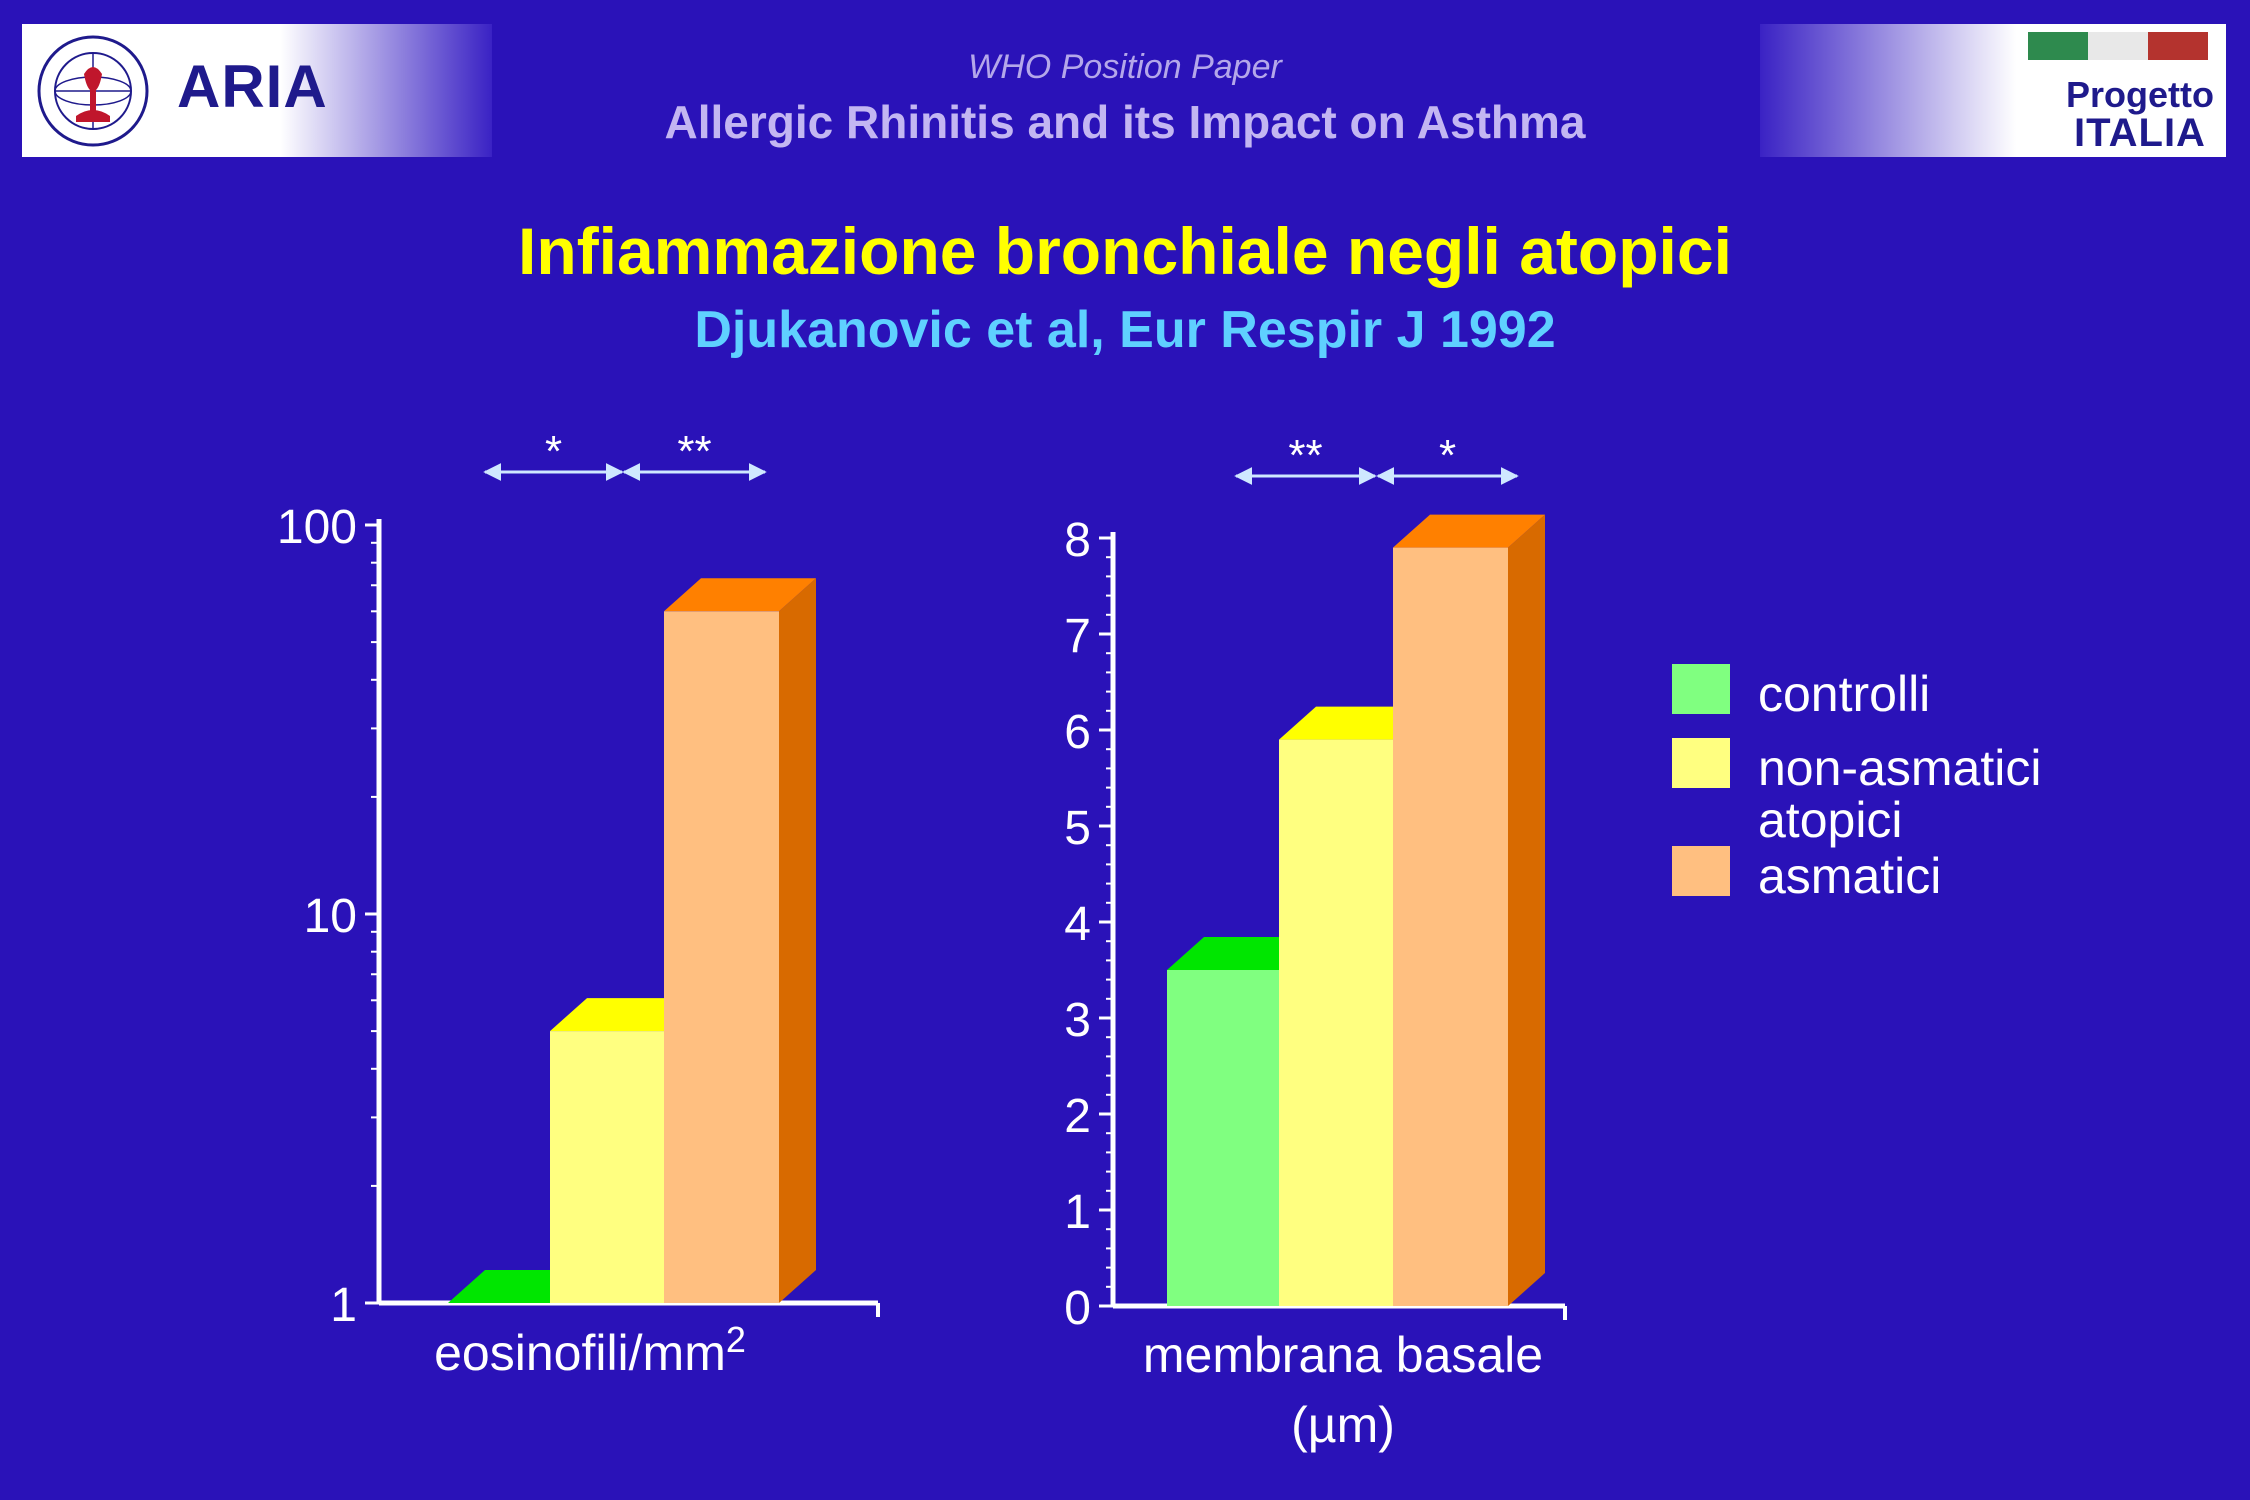  What do you see at coordinates (330, 916) in the screenshot?
I see `y-tick-label: 10` at bounding box center [330, 916].